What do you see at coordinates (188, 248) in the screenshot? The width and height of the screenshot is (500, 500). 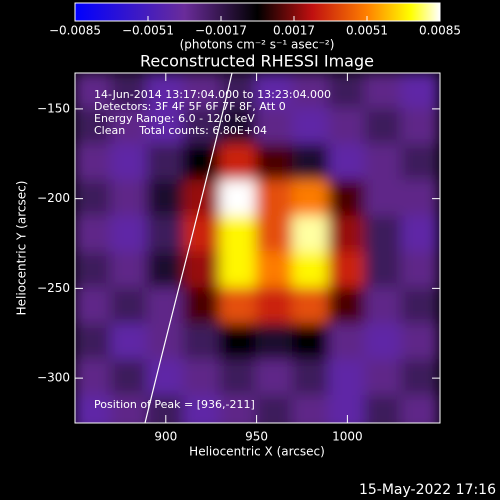 I see `solar-limb` at bounding box center [188, 248].